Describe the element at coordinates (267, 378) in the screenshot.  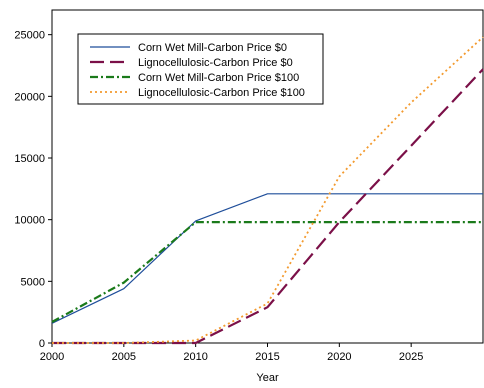
I see `x-axis-title: Year` at that location.